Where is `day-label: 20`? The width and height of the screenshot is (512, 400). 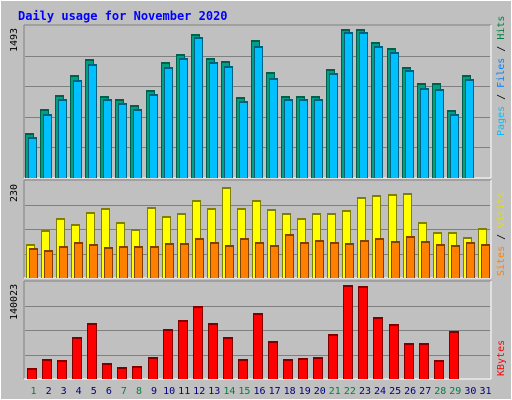
day-label: 20 is located at coordinates (320, 391).